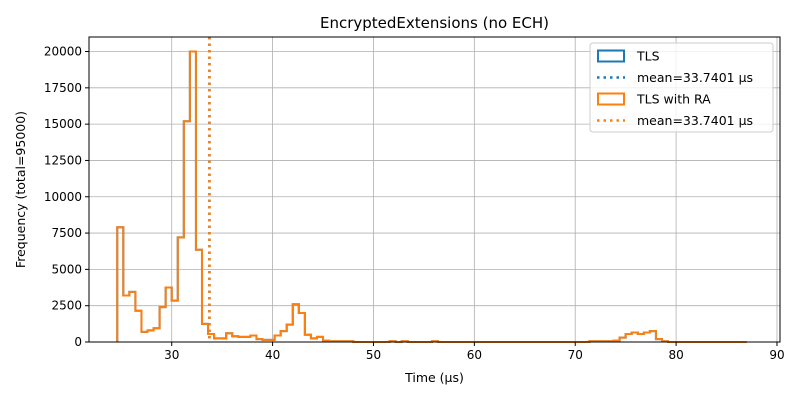 The height and width of the screenshot is (400, 800). I want to click on y-tick-label: 0, so click(78, 342).